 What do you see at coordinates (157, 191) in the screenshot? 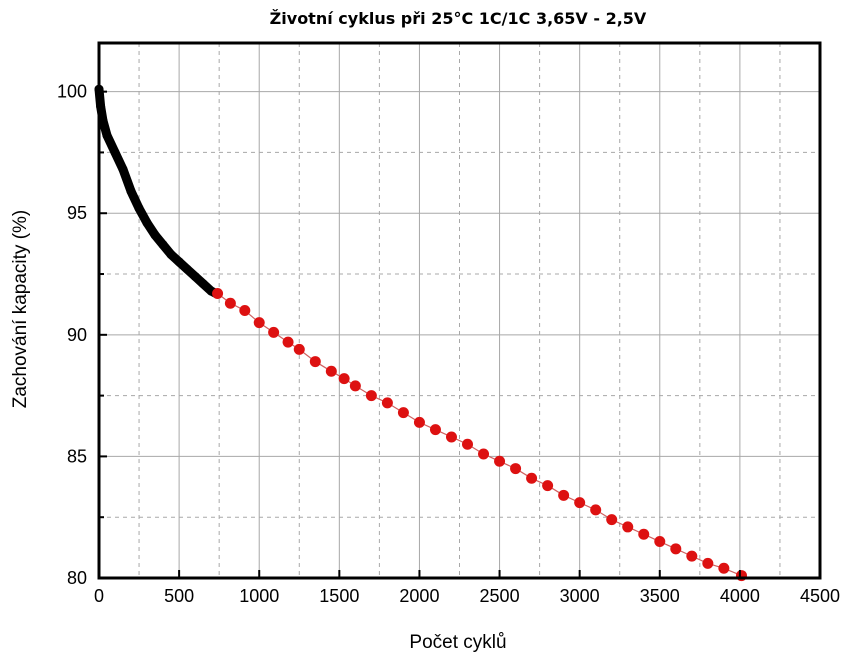
I see `series-dense-band` at bounding box center [157, 191].